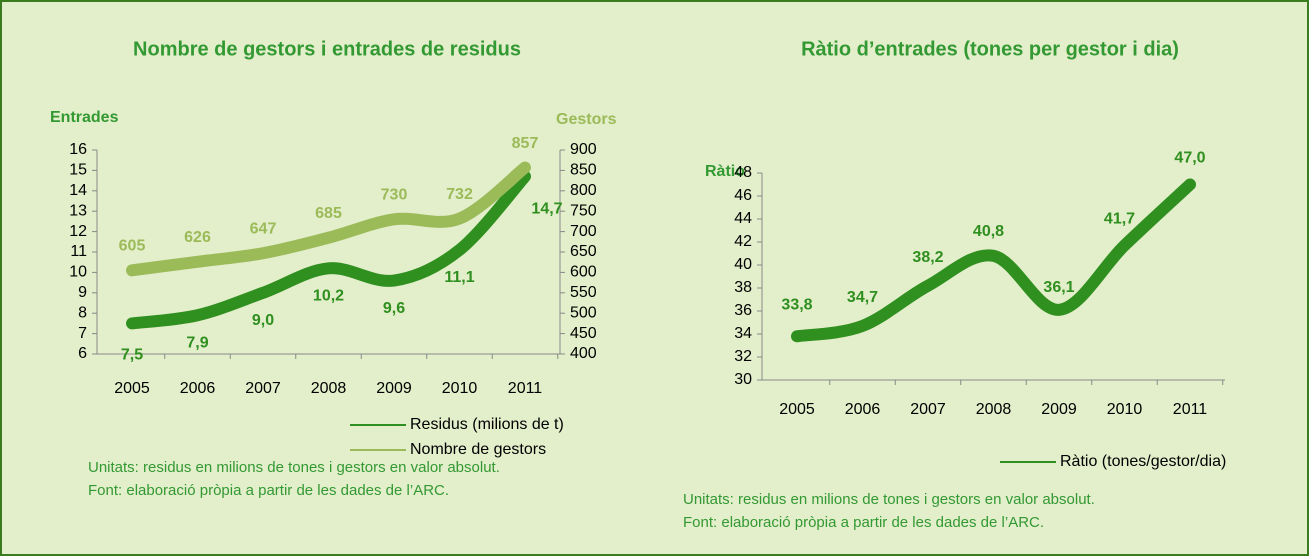 The height and width of the screenshot is (556, 1309). What do you see at coordinates (583, 353) in the screenshot?
I see `y2-tick-label: 400` at bounding box center [583, 353].